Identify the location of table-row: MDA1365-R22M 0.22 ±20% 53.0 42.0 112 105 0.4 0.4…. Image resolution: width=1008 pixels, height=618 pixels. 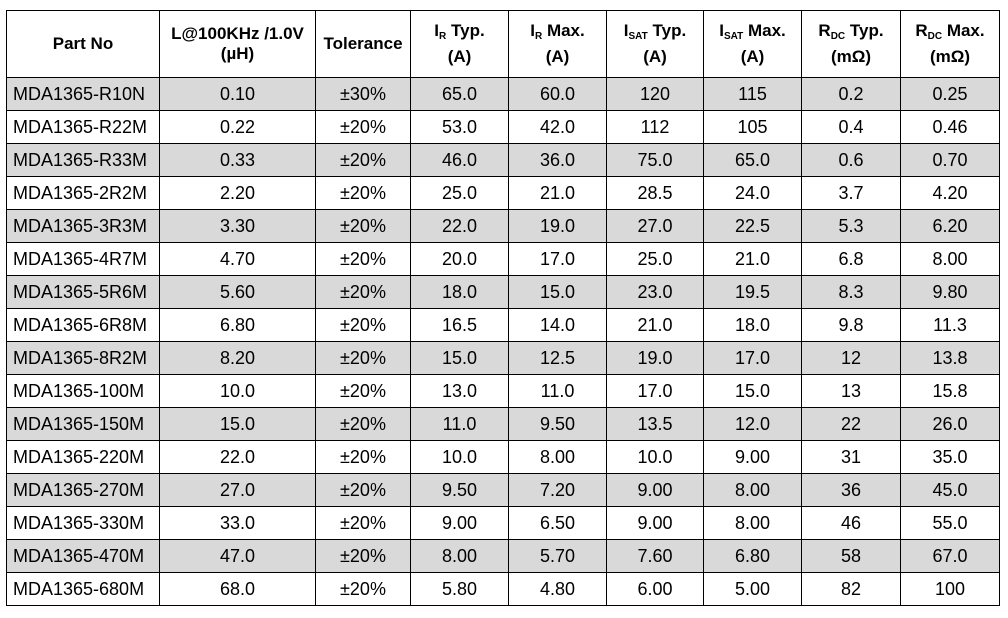
(503, 127).